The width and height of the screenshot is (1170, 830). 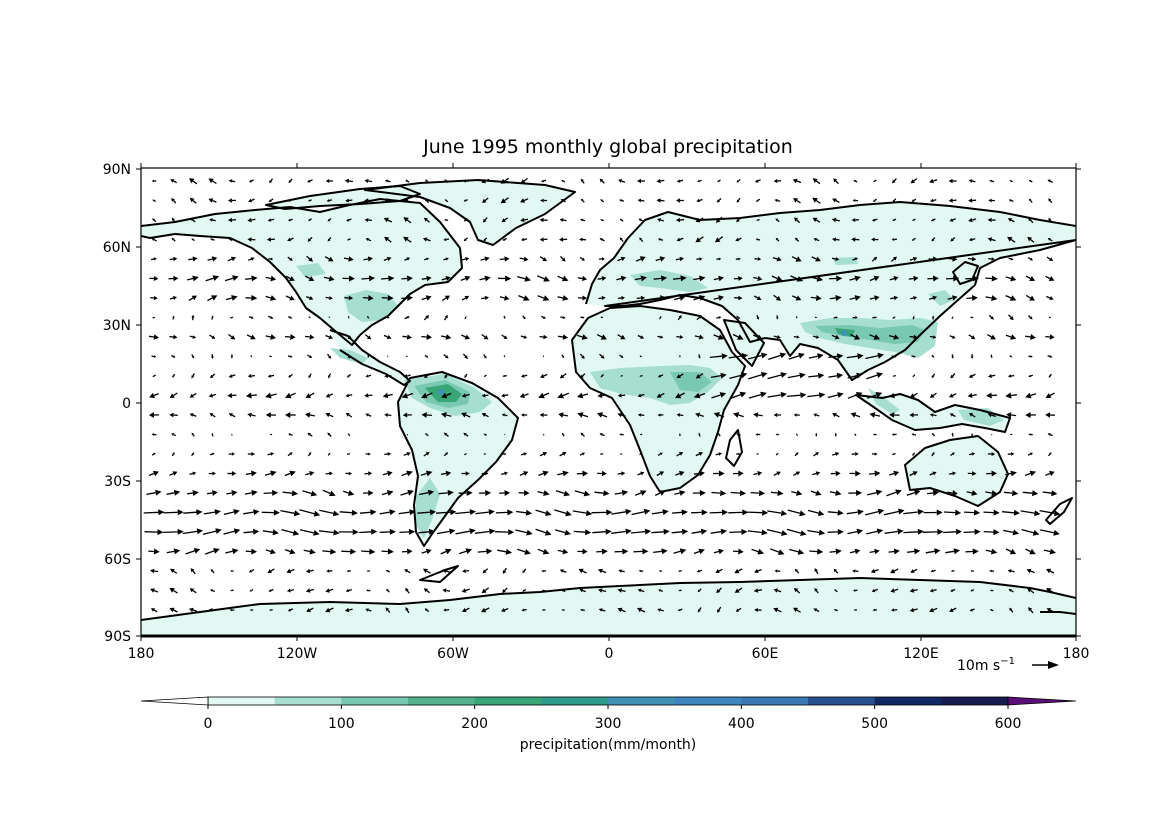 I want to click on quiver-key: 10m s−1, so click(x=1008, y=665).